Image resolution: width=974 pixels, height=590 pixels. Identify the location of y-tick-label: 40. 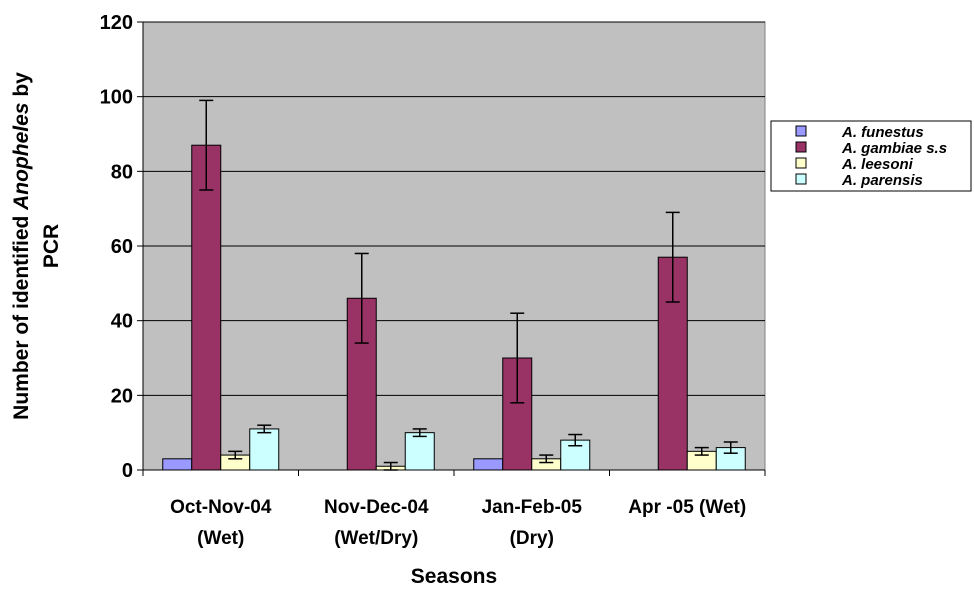
(122, 322).